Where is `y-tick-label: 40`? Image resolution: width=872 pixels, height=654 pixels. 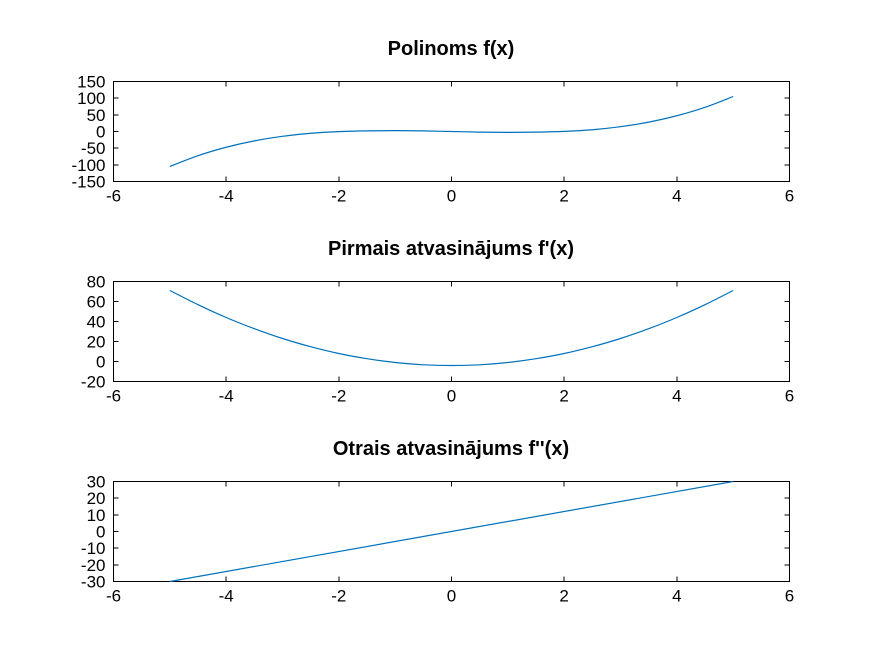
y-tick-label: 40 is located at coordinates (96, 322).